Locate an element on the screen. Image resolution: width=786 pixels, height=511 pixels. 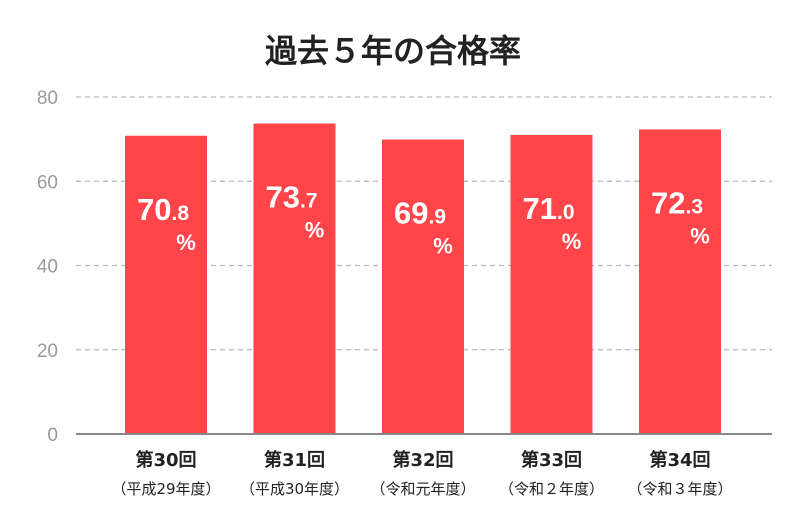
category-label: 第33回 is located at coordinates (551, 460).